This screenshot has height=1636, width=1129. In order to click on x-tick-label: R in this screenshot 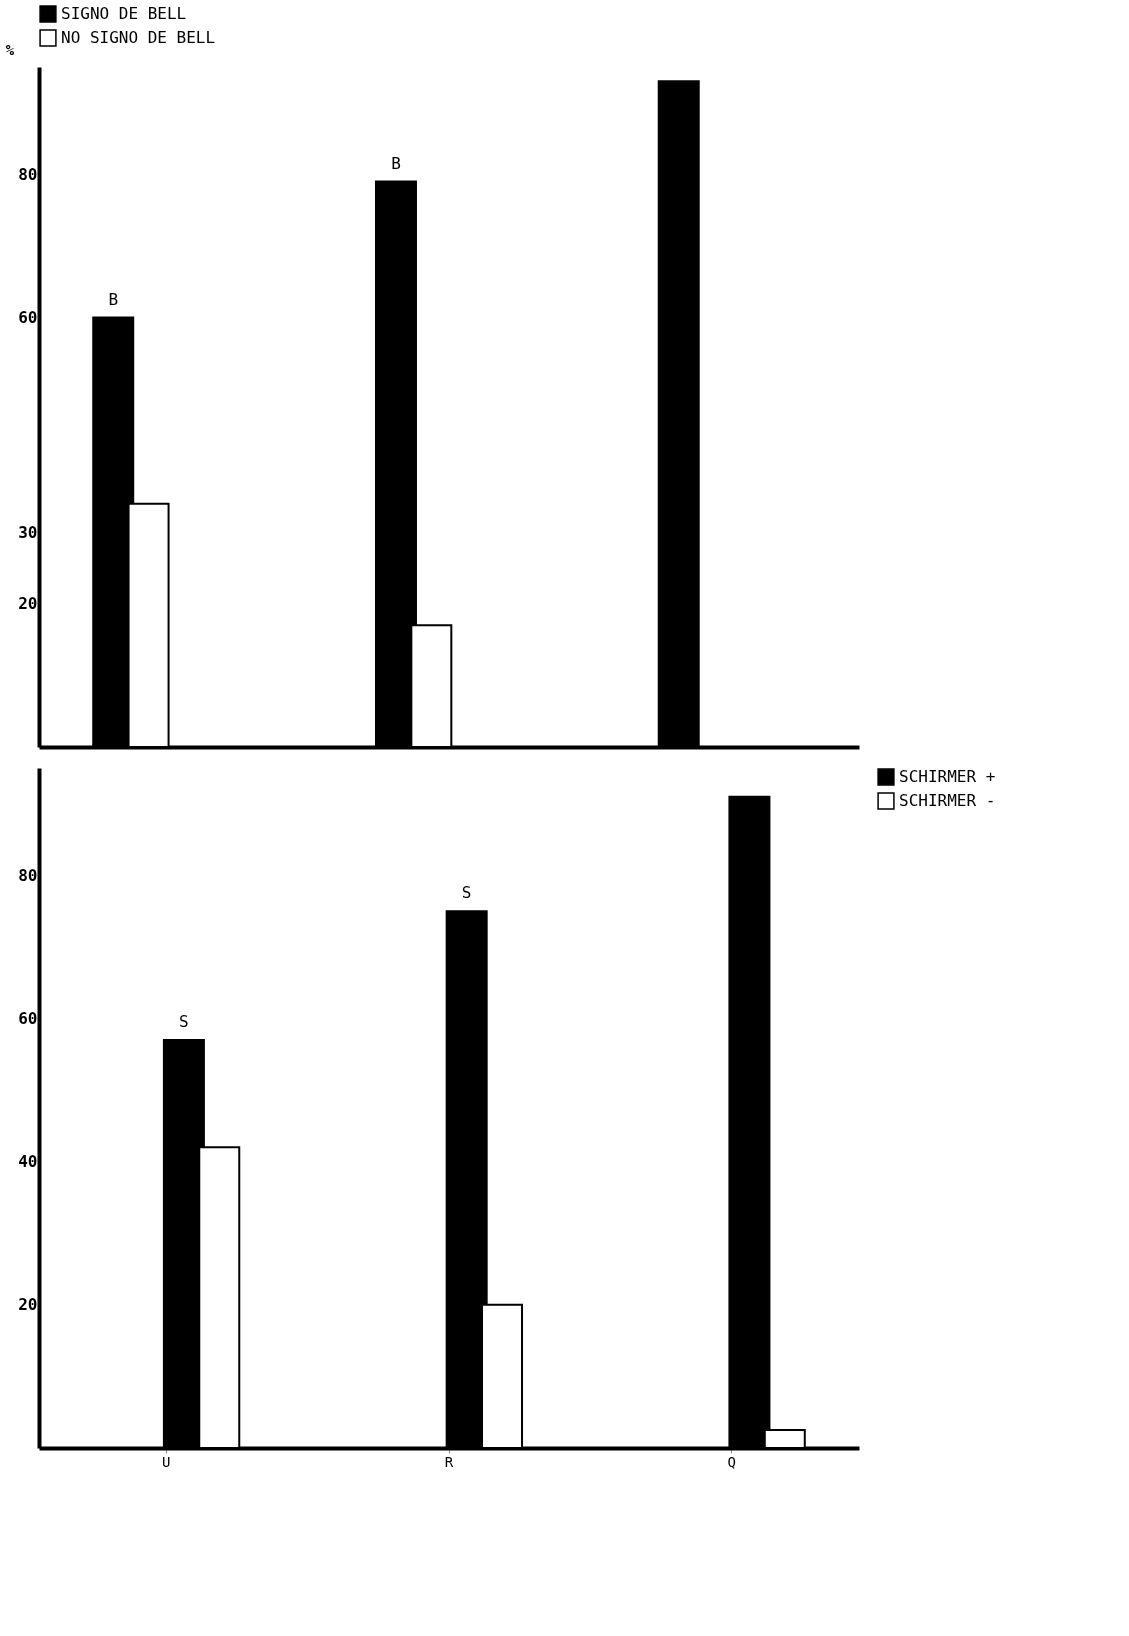, I will do `click(449, 1461)`.